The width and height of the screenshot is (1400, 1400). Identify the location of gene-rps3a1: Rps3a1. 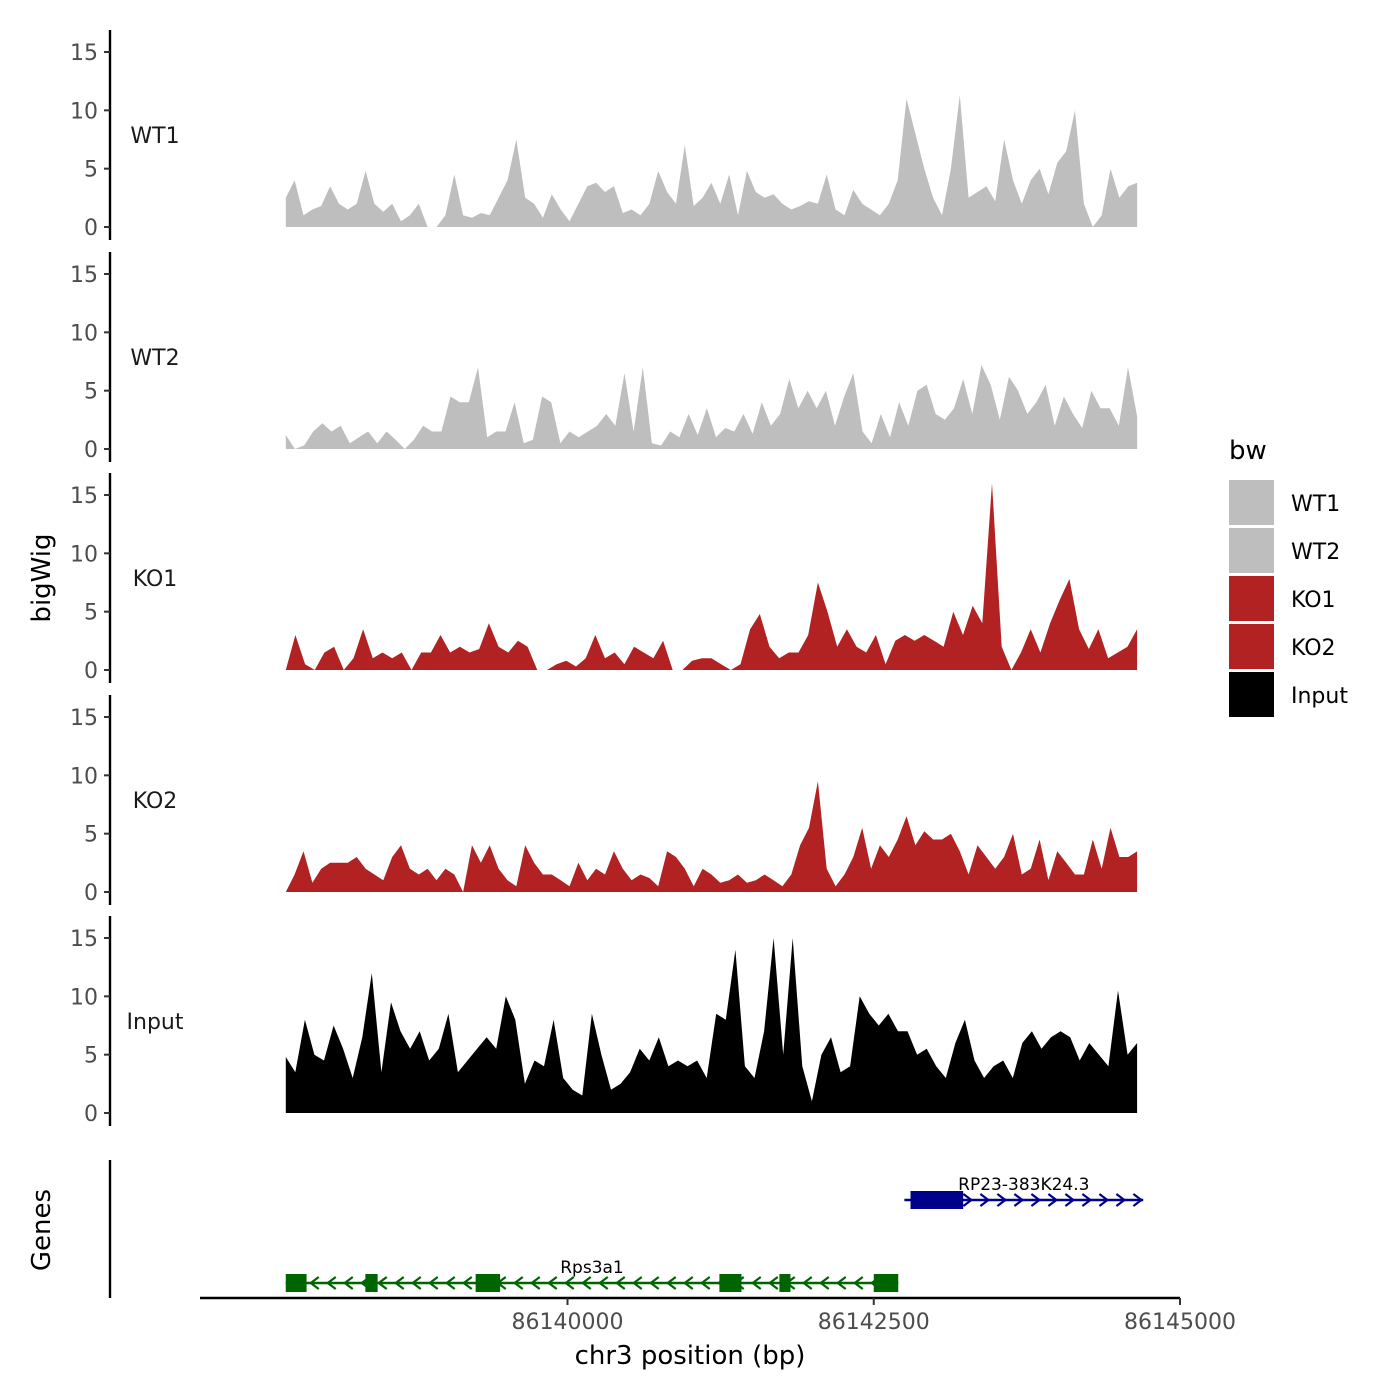
(592, 1275).